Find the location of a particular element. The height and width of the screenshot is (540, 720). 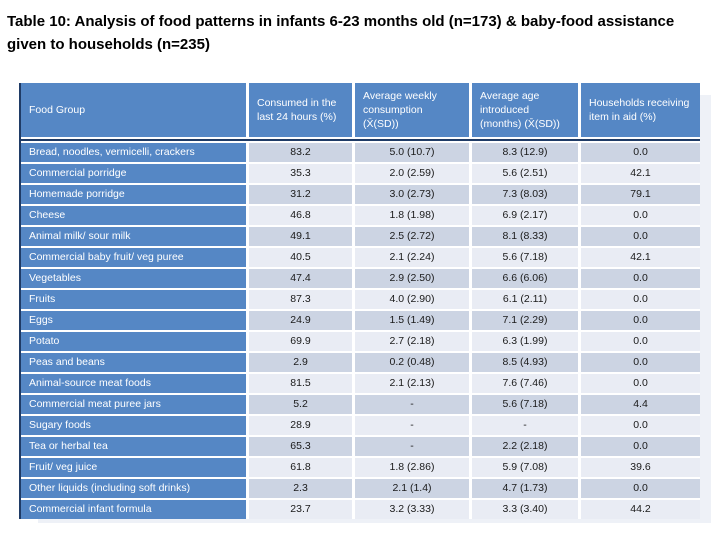

value-cell: 3.2 (3.33) is located at coordinates (412, 509).